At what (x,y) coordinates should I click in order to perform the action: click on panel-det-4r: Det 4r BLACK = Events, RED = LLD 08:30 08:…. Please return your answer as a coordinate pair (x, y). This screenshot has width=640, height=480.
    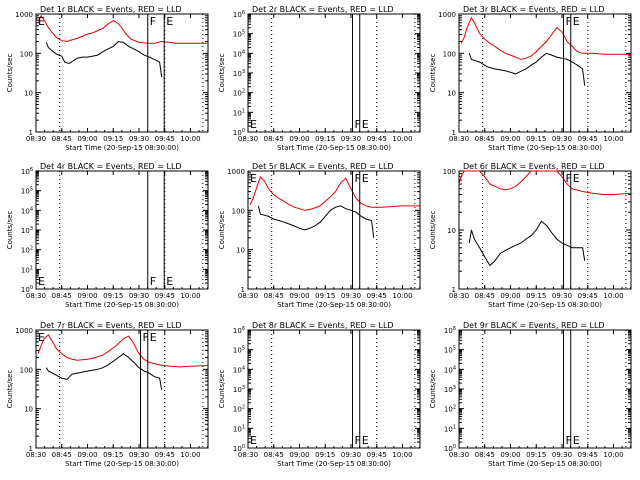
    Looking at the image, I should click on (107, 235).